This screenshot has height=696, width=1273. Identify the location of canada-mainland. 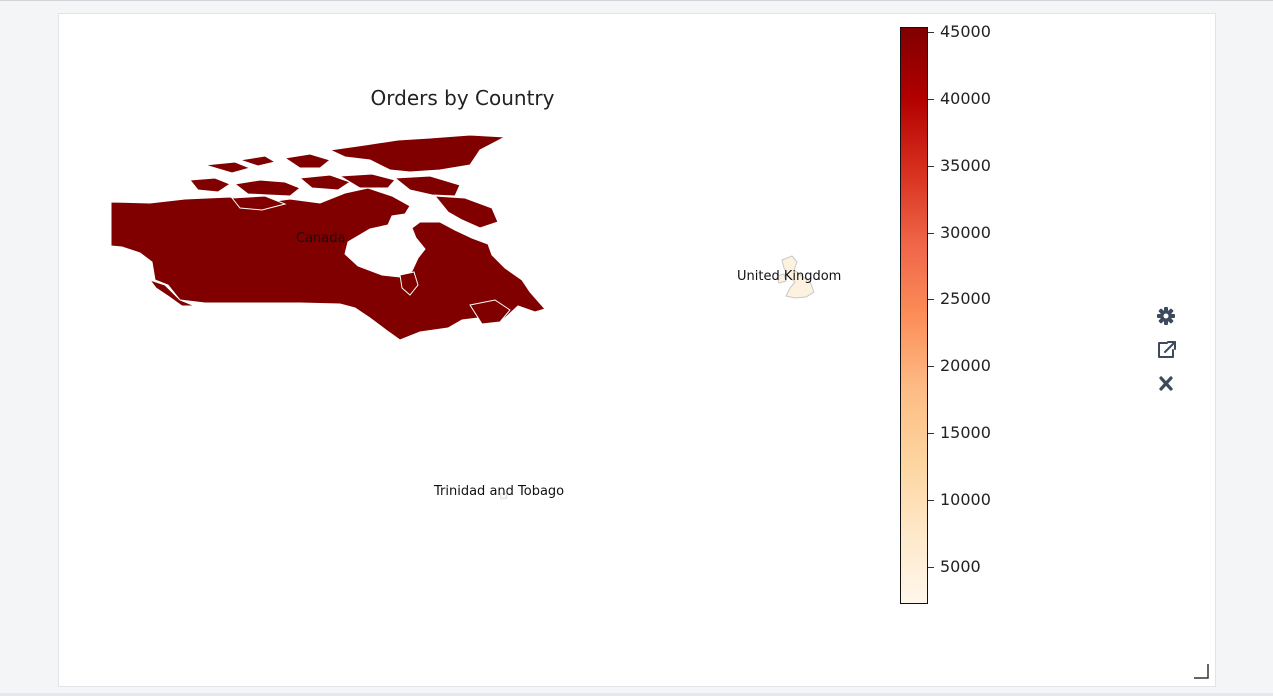
(328, 264).